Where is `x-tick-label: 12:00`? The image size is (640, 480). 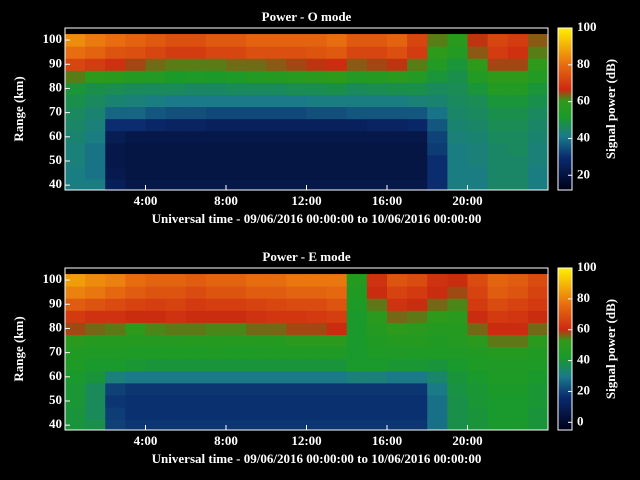
x-tick-label: 12:00 is located at coordinates (306, 200).